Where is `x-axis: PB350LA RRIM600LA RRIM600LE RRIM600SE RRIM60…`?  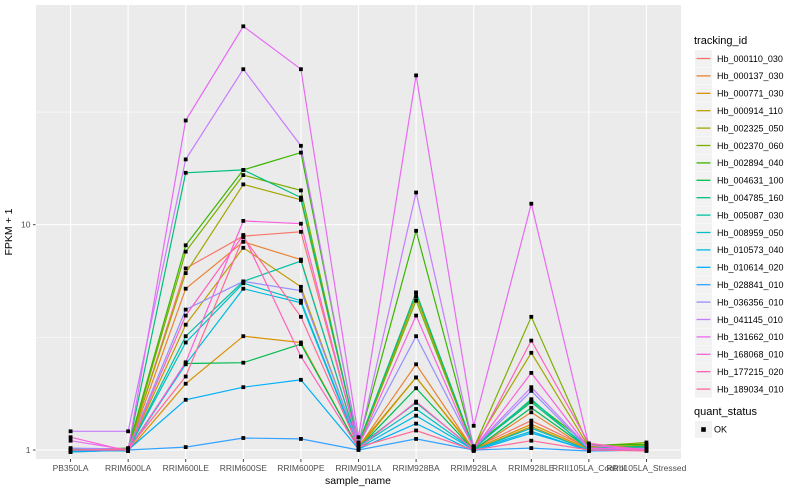 x-axis: PB350LA RRIM600LA RRIM600LE RRIM600SE RRIM60… is located at coordinates (370, 466).